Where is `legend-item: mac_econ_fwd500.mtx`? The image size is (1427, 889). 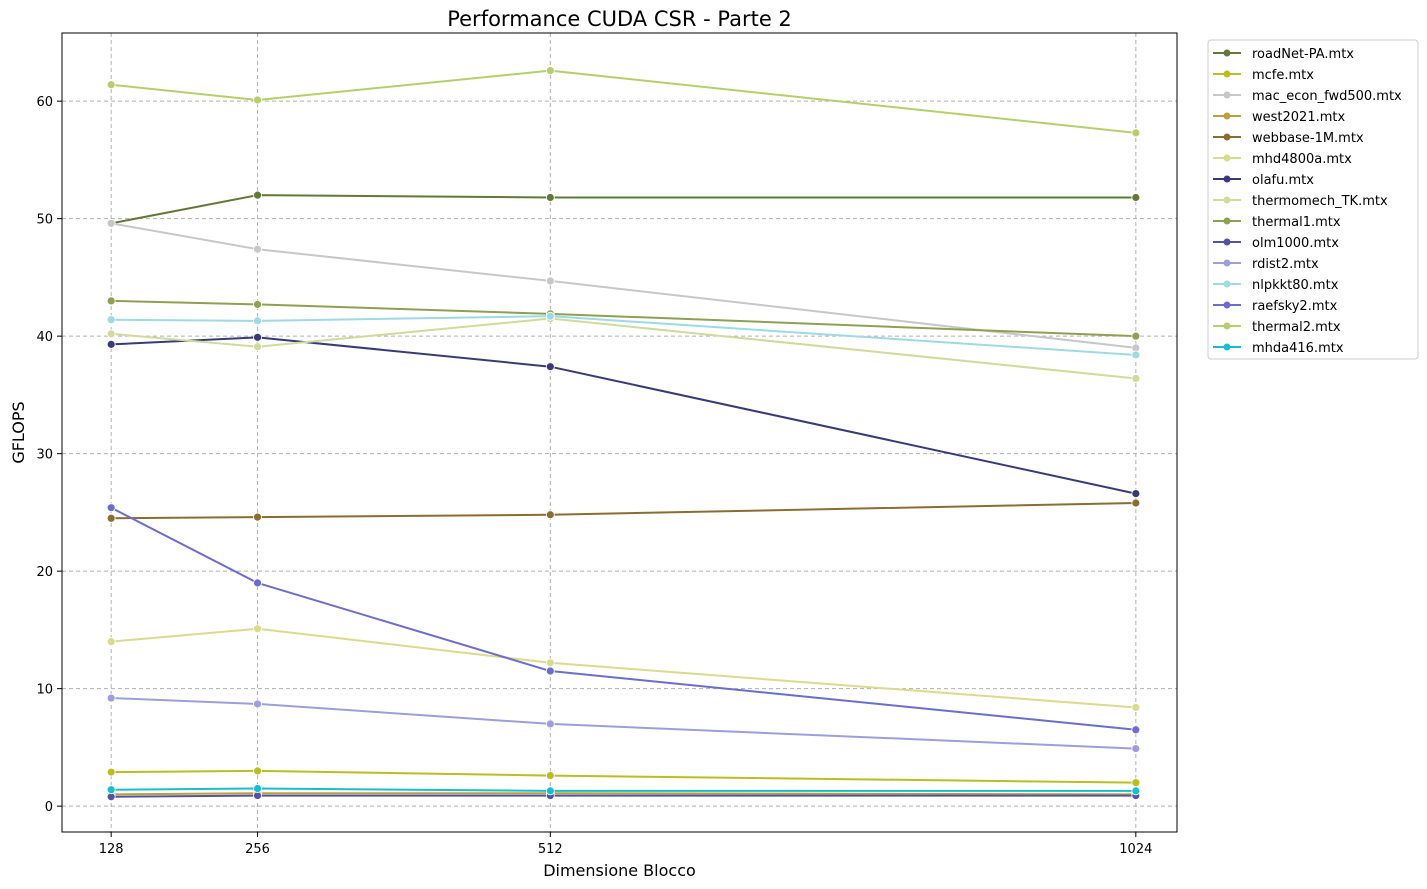
legend-item: mac_econ_fwd500.mtx is located at coordinates (1307, 96).